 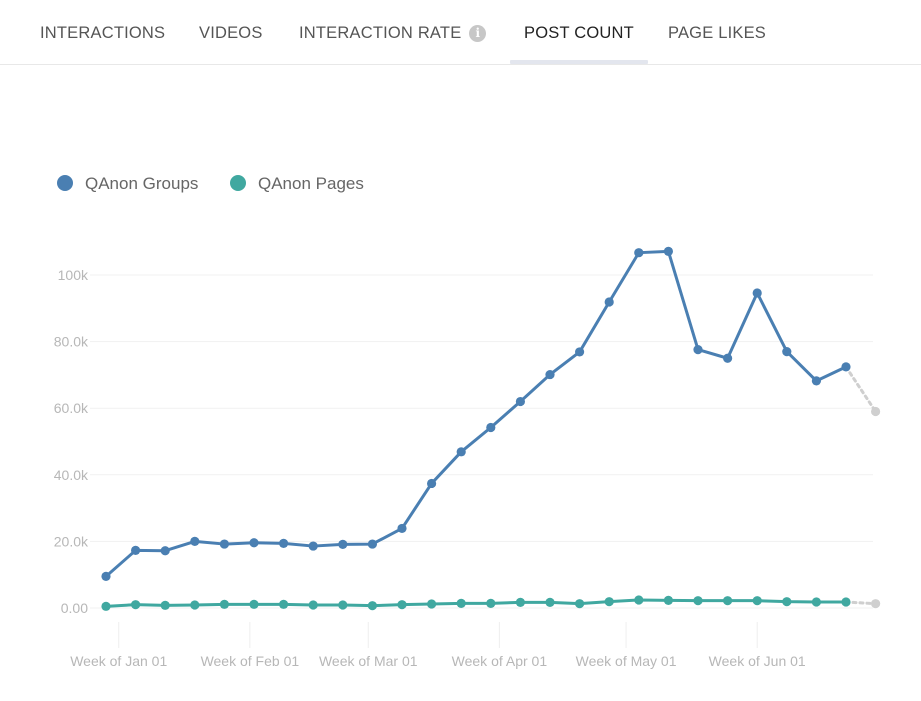 What do you see at coordinates (71, 342) in the screenshot?
I see `y-tick-label: 80.0k` at bounding box center [71, 342].